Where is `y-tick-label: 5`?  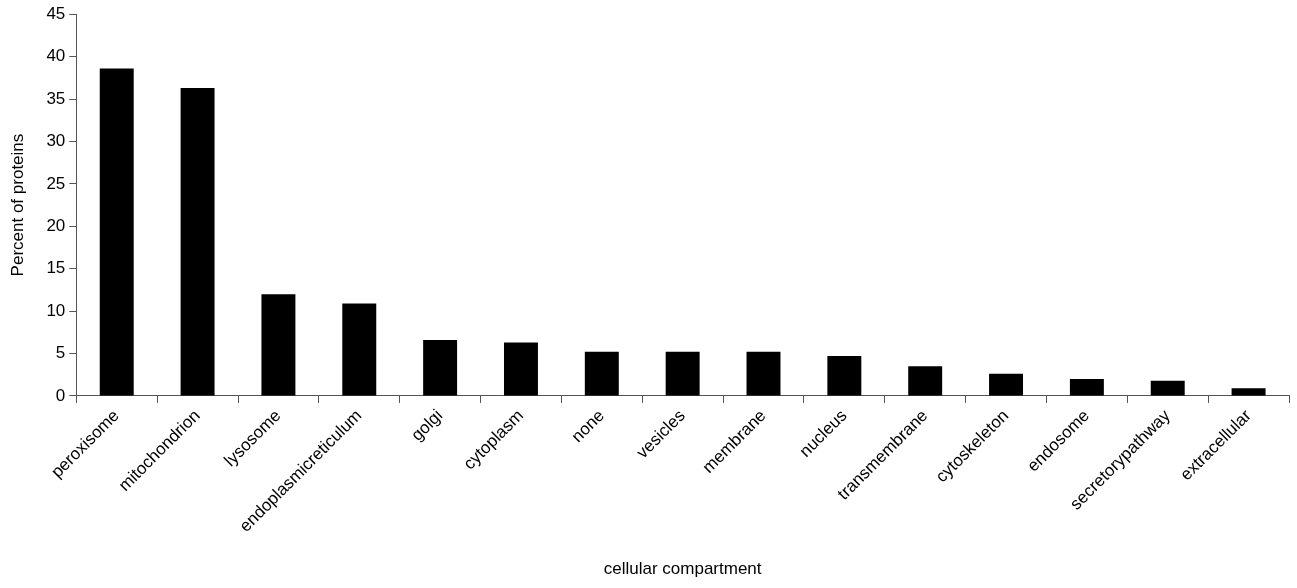
y-tick-label: 5 is located at coordinates (60, 353).